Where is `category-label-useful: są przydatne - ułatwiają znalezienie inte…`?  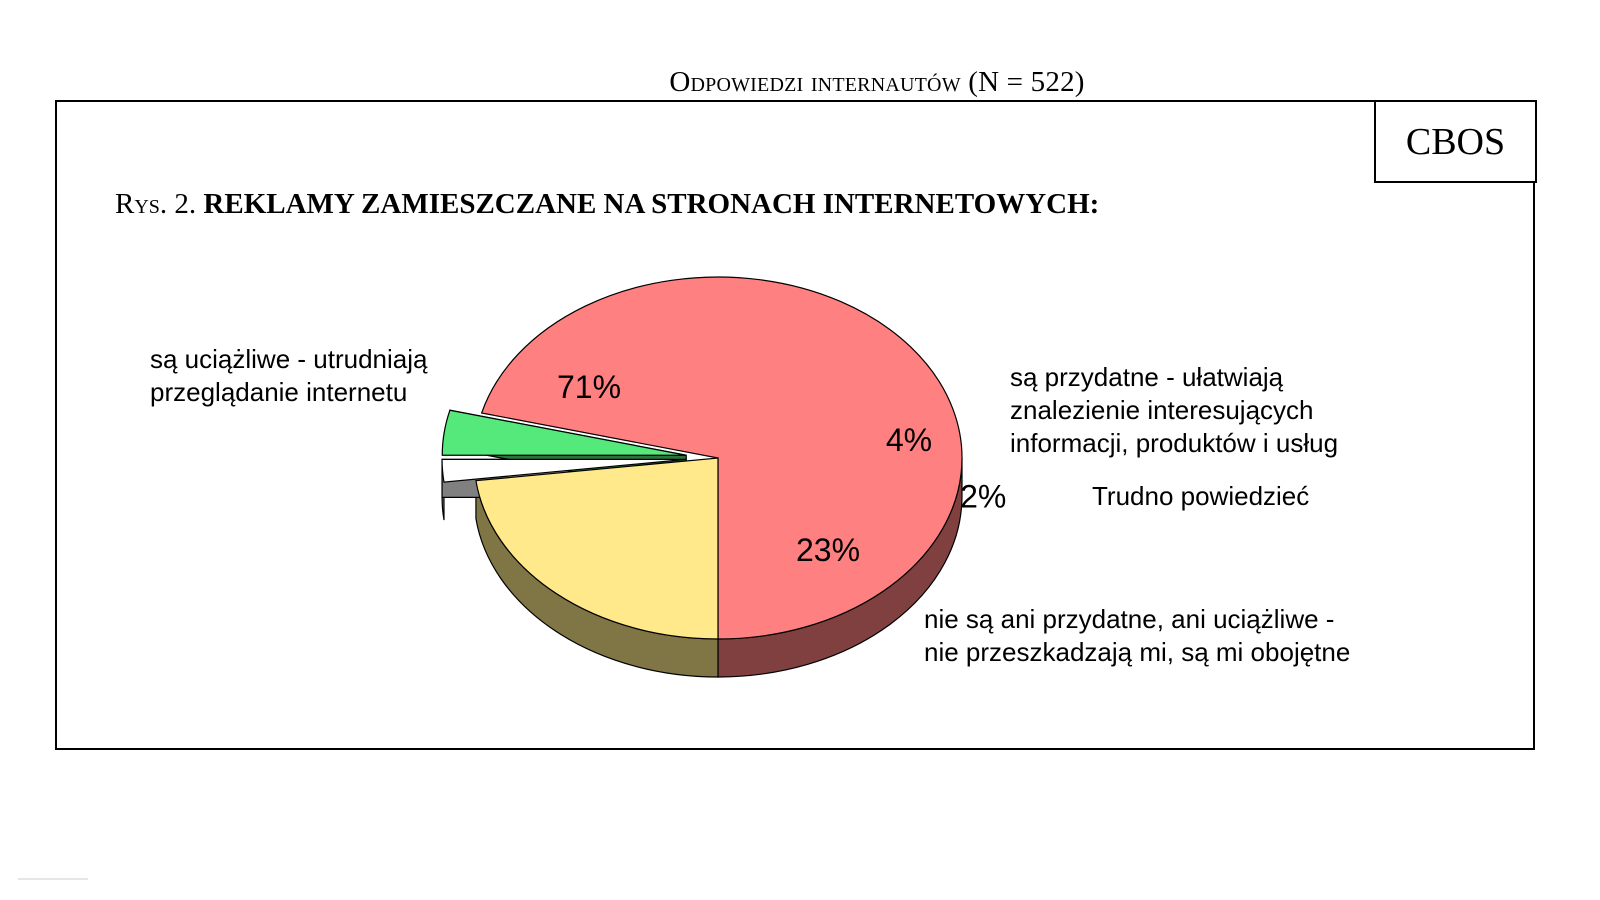
category-label-useful: są przydatne - ułatwiają znalezienie inte… is located at coordinates (1174, 410).